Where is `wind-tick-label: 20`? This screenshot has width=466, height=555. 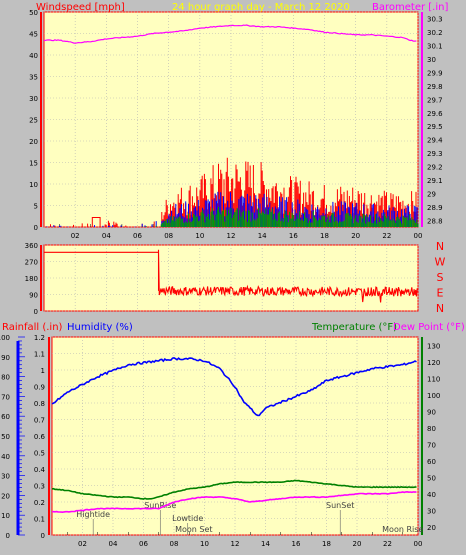 wind-tick-label: 20 is located at coordinates (33, 142).